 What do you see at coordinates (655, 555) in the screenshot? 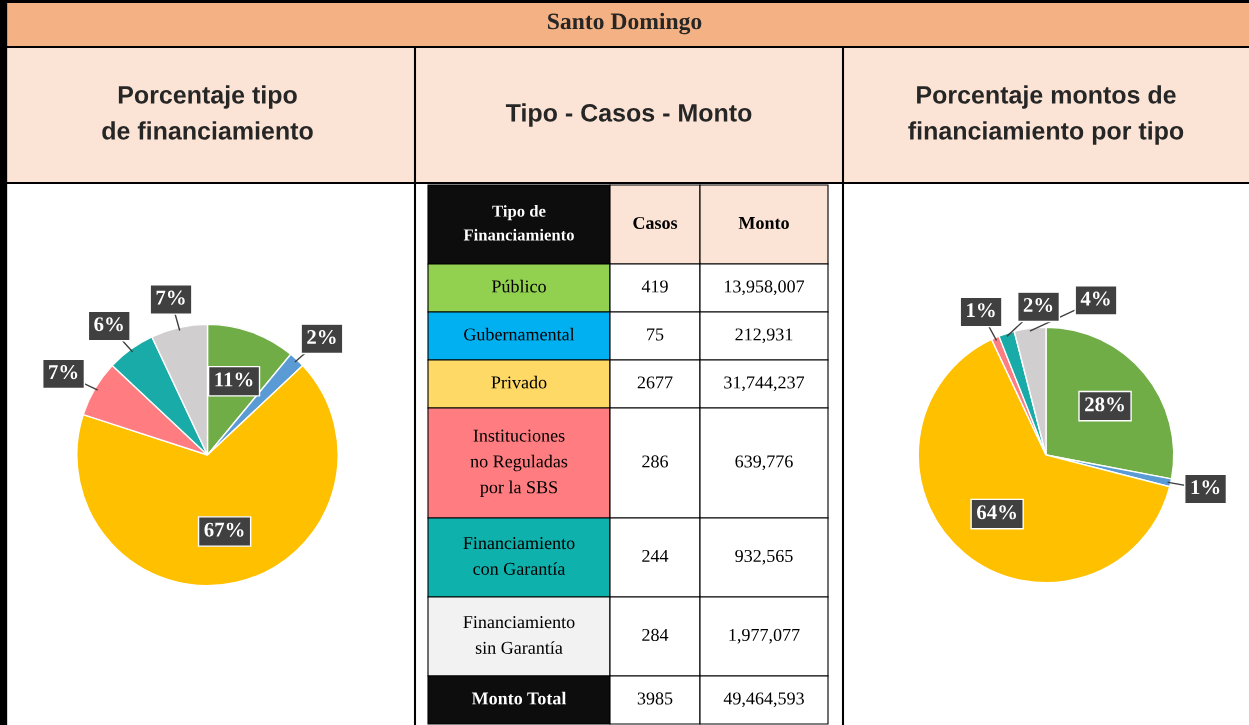
I see `text: 244` at bounding box center [655, 555].